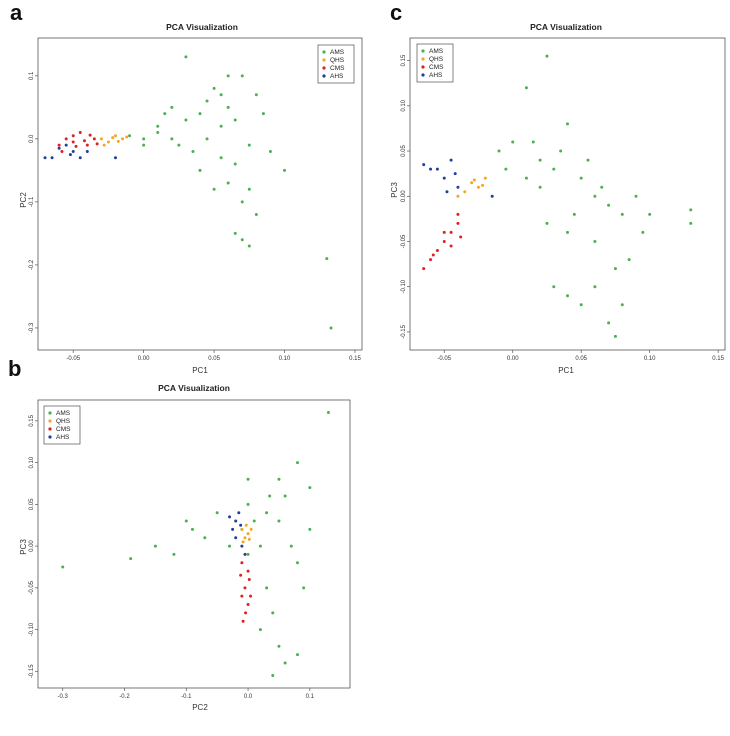 The height and width of the screenshot is (736, 730). What do you see at coordinates (23, 200) in the screenshot?
I see `plot-a-ylabel: PC2` at bounding box center [23, 200].